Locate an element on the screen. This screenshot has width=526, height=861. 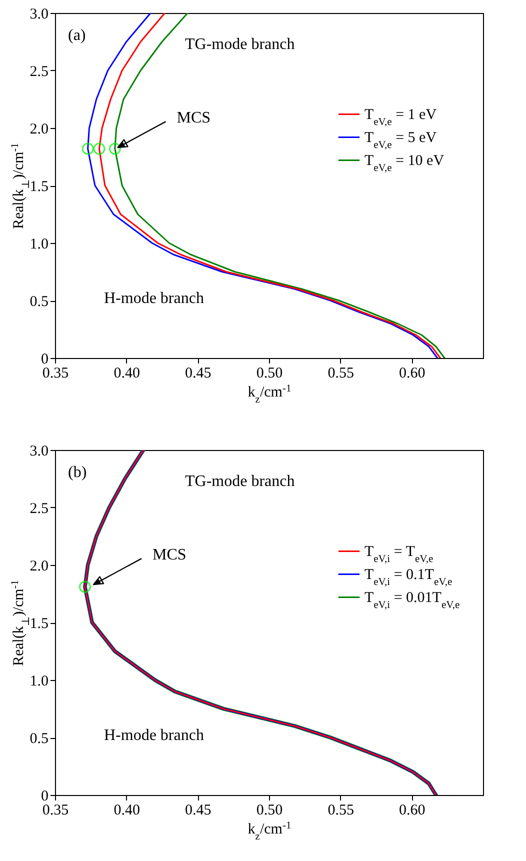
legend-label: T$_{eV,i}$ = 0.1T$_{eV,e}$ is located at coordinates (408, 577).